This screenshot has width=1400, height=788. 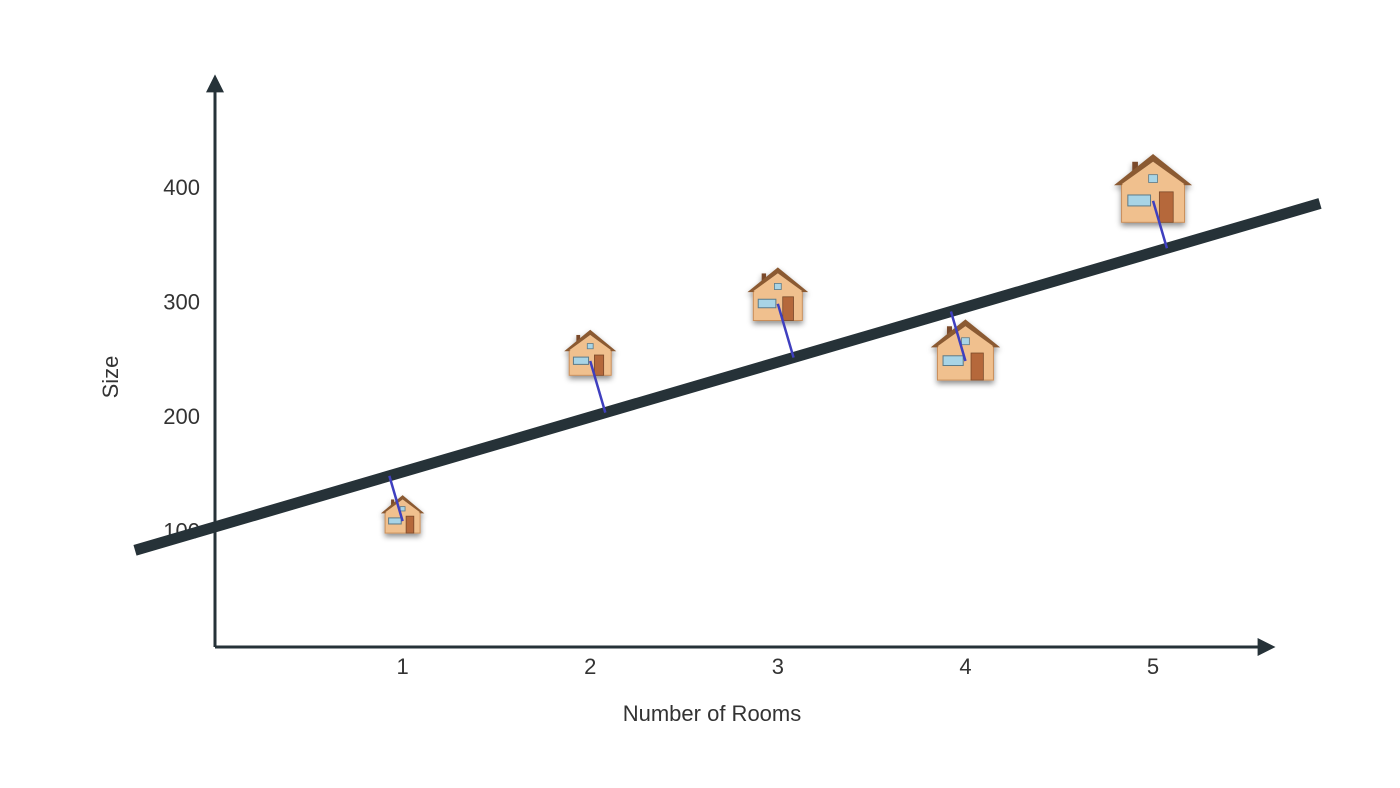 I want to click on y-tick-label: 400, so click(x=181, y=187).